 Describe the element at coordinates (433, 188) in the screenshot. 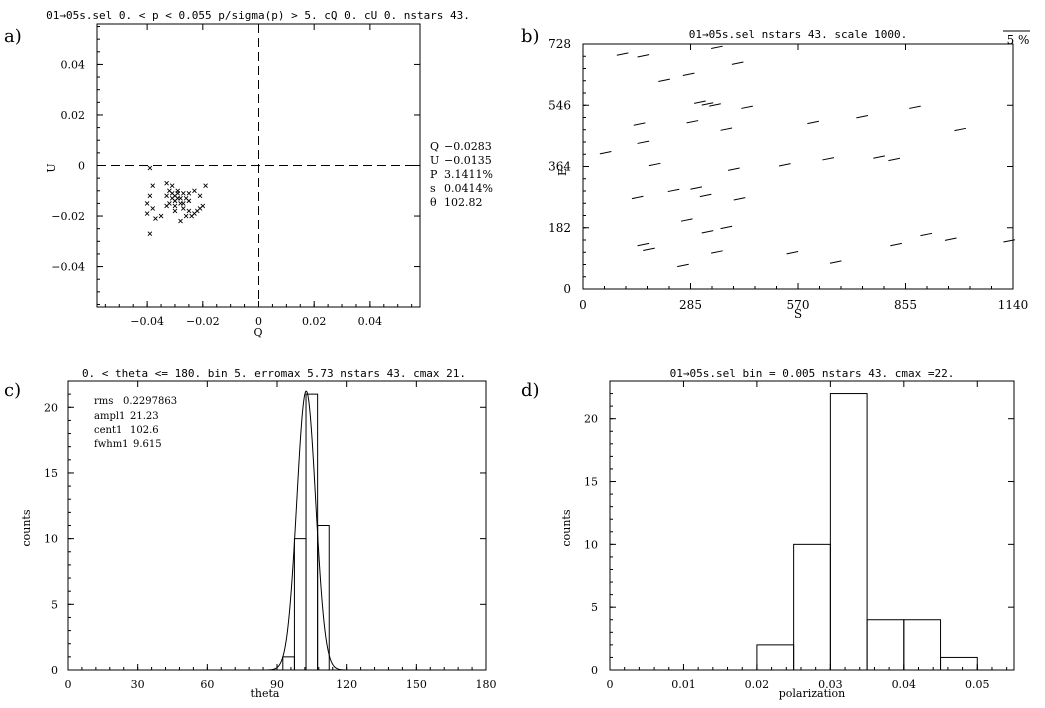

I see `stat-s-label: s` at that location.